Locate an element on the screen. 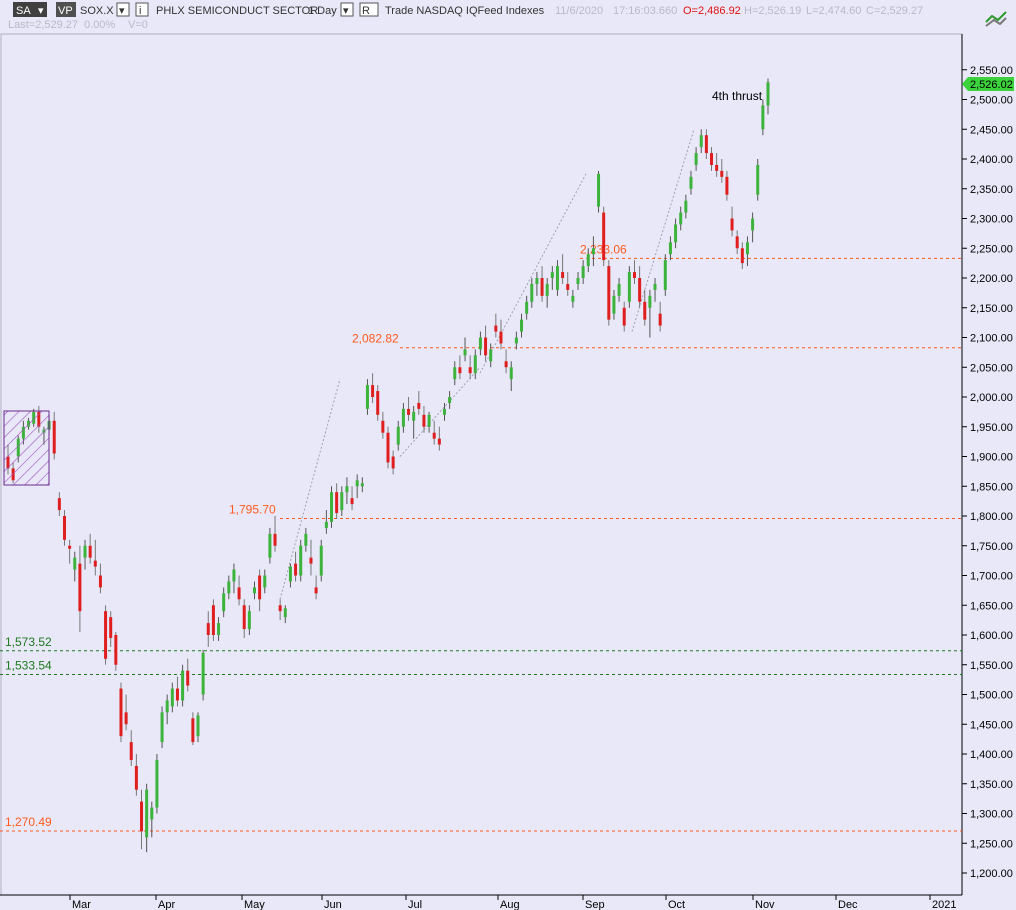 The height and width of the screenshot is (910, 1016). trendline is located at coordinates (533, 273).